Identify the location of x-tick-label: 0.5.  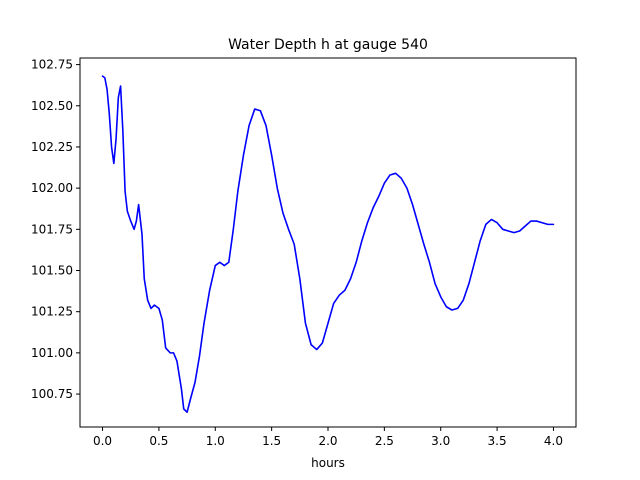
(158, 441).